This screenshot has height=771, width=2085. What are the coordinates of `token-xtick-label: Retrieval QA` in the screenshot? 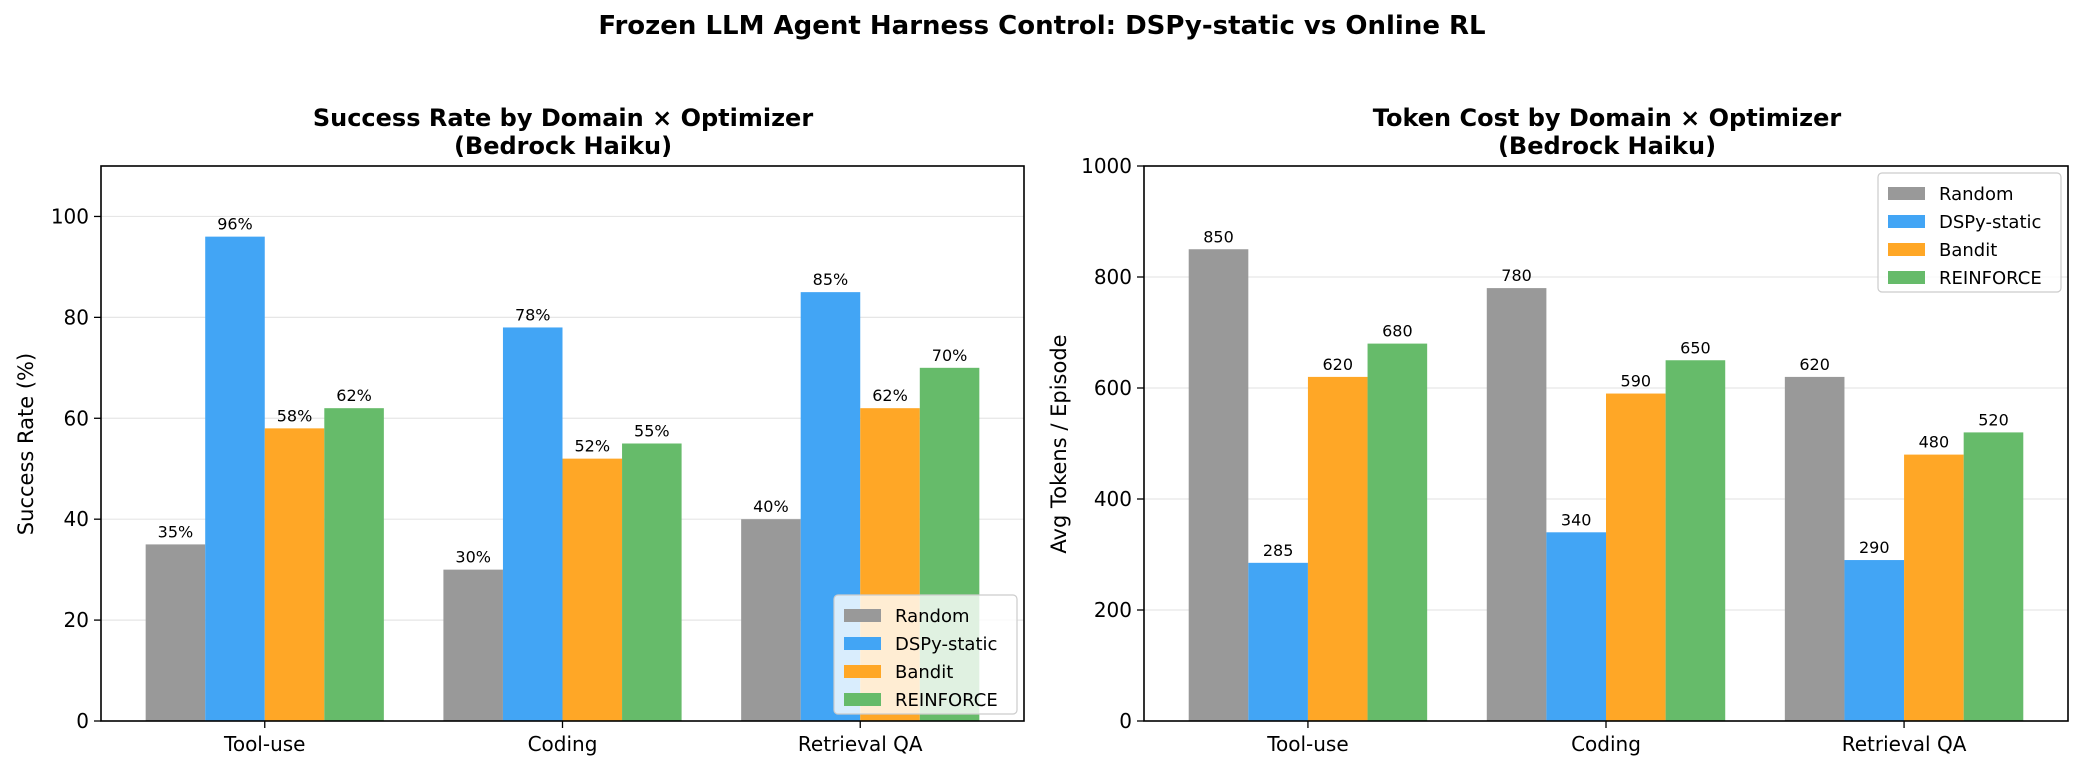 It's located at (1904, 744).